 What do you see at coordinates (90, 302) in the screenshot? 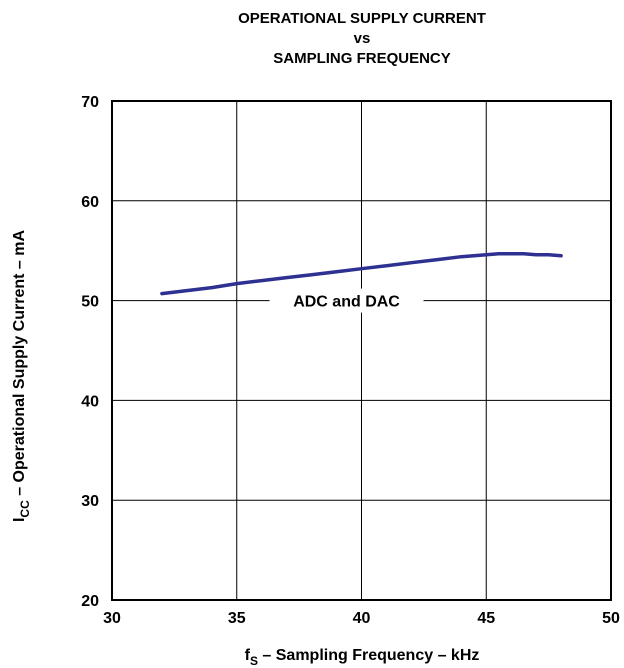
I see `y-tick-label: 50` at bounding box center [90, 302].